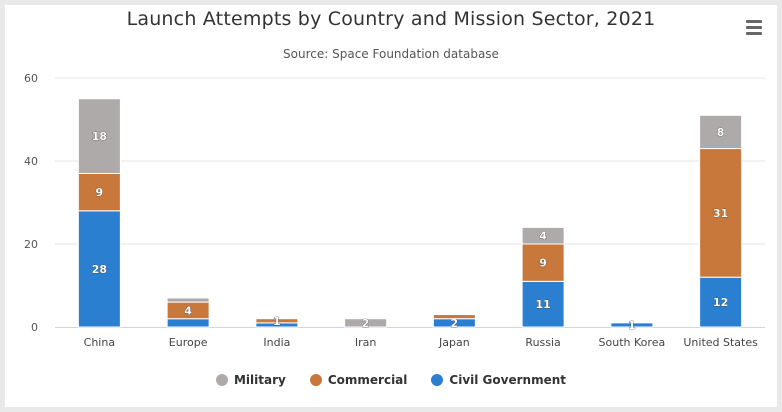  I want to click on data-label: 12, so click(720, 302).